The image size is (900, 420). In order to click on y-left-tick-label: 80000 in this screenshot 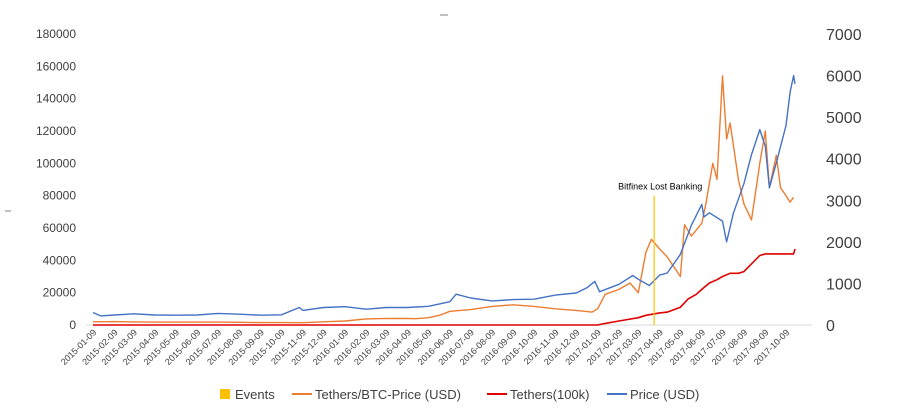, I will do `click(60, 196)`.